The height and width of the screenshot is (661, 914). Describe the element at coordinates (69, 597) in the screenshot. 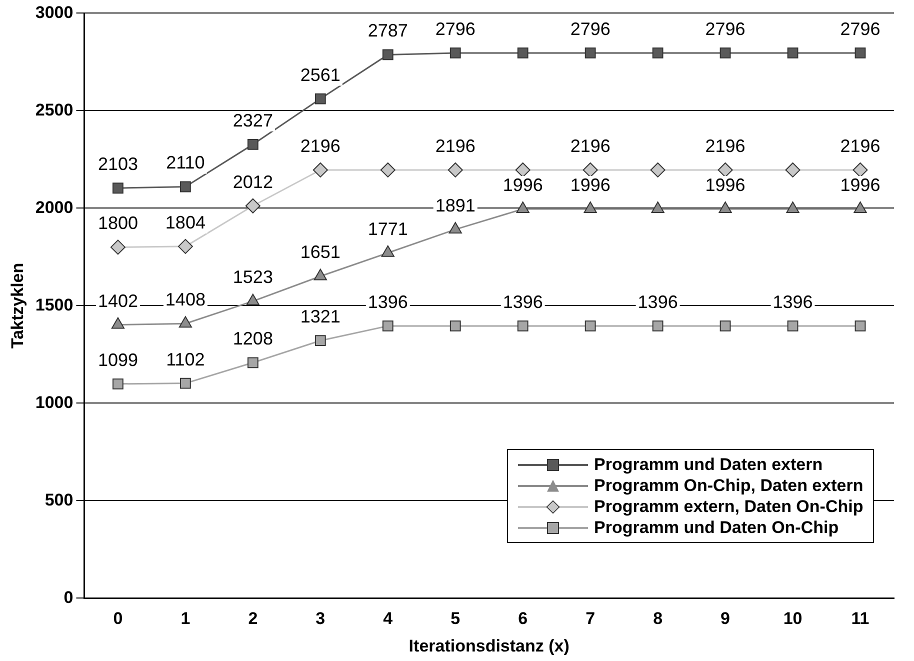

I see `y-tick-label: 0` at that location.